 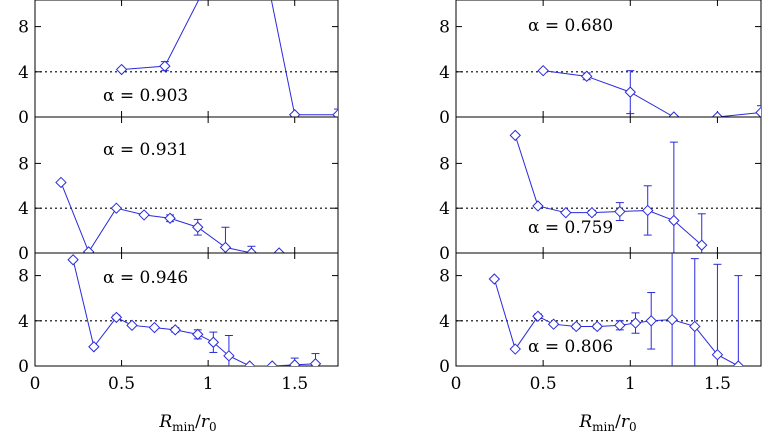 I want to click on x-axis-label-right: Rmin/r0, so click(x=607, y=423).